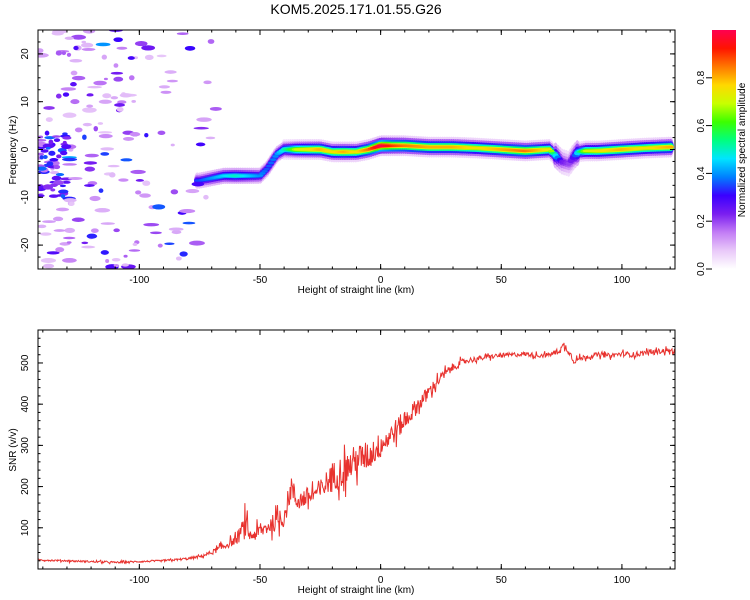  What do you see at coordinates (260, 280) in the screenshot?
I see `x-tick-label: -50` at bounding box center [260, 280].